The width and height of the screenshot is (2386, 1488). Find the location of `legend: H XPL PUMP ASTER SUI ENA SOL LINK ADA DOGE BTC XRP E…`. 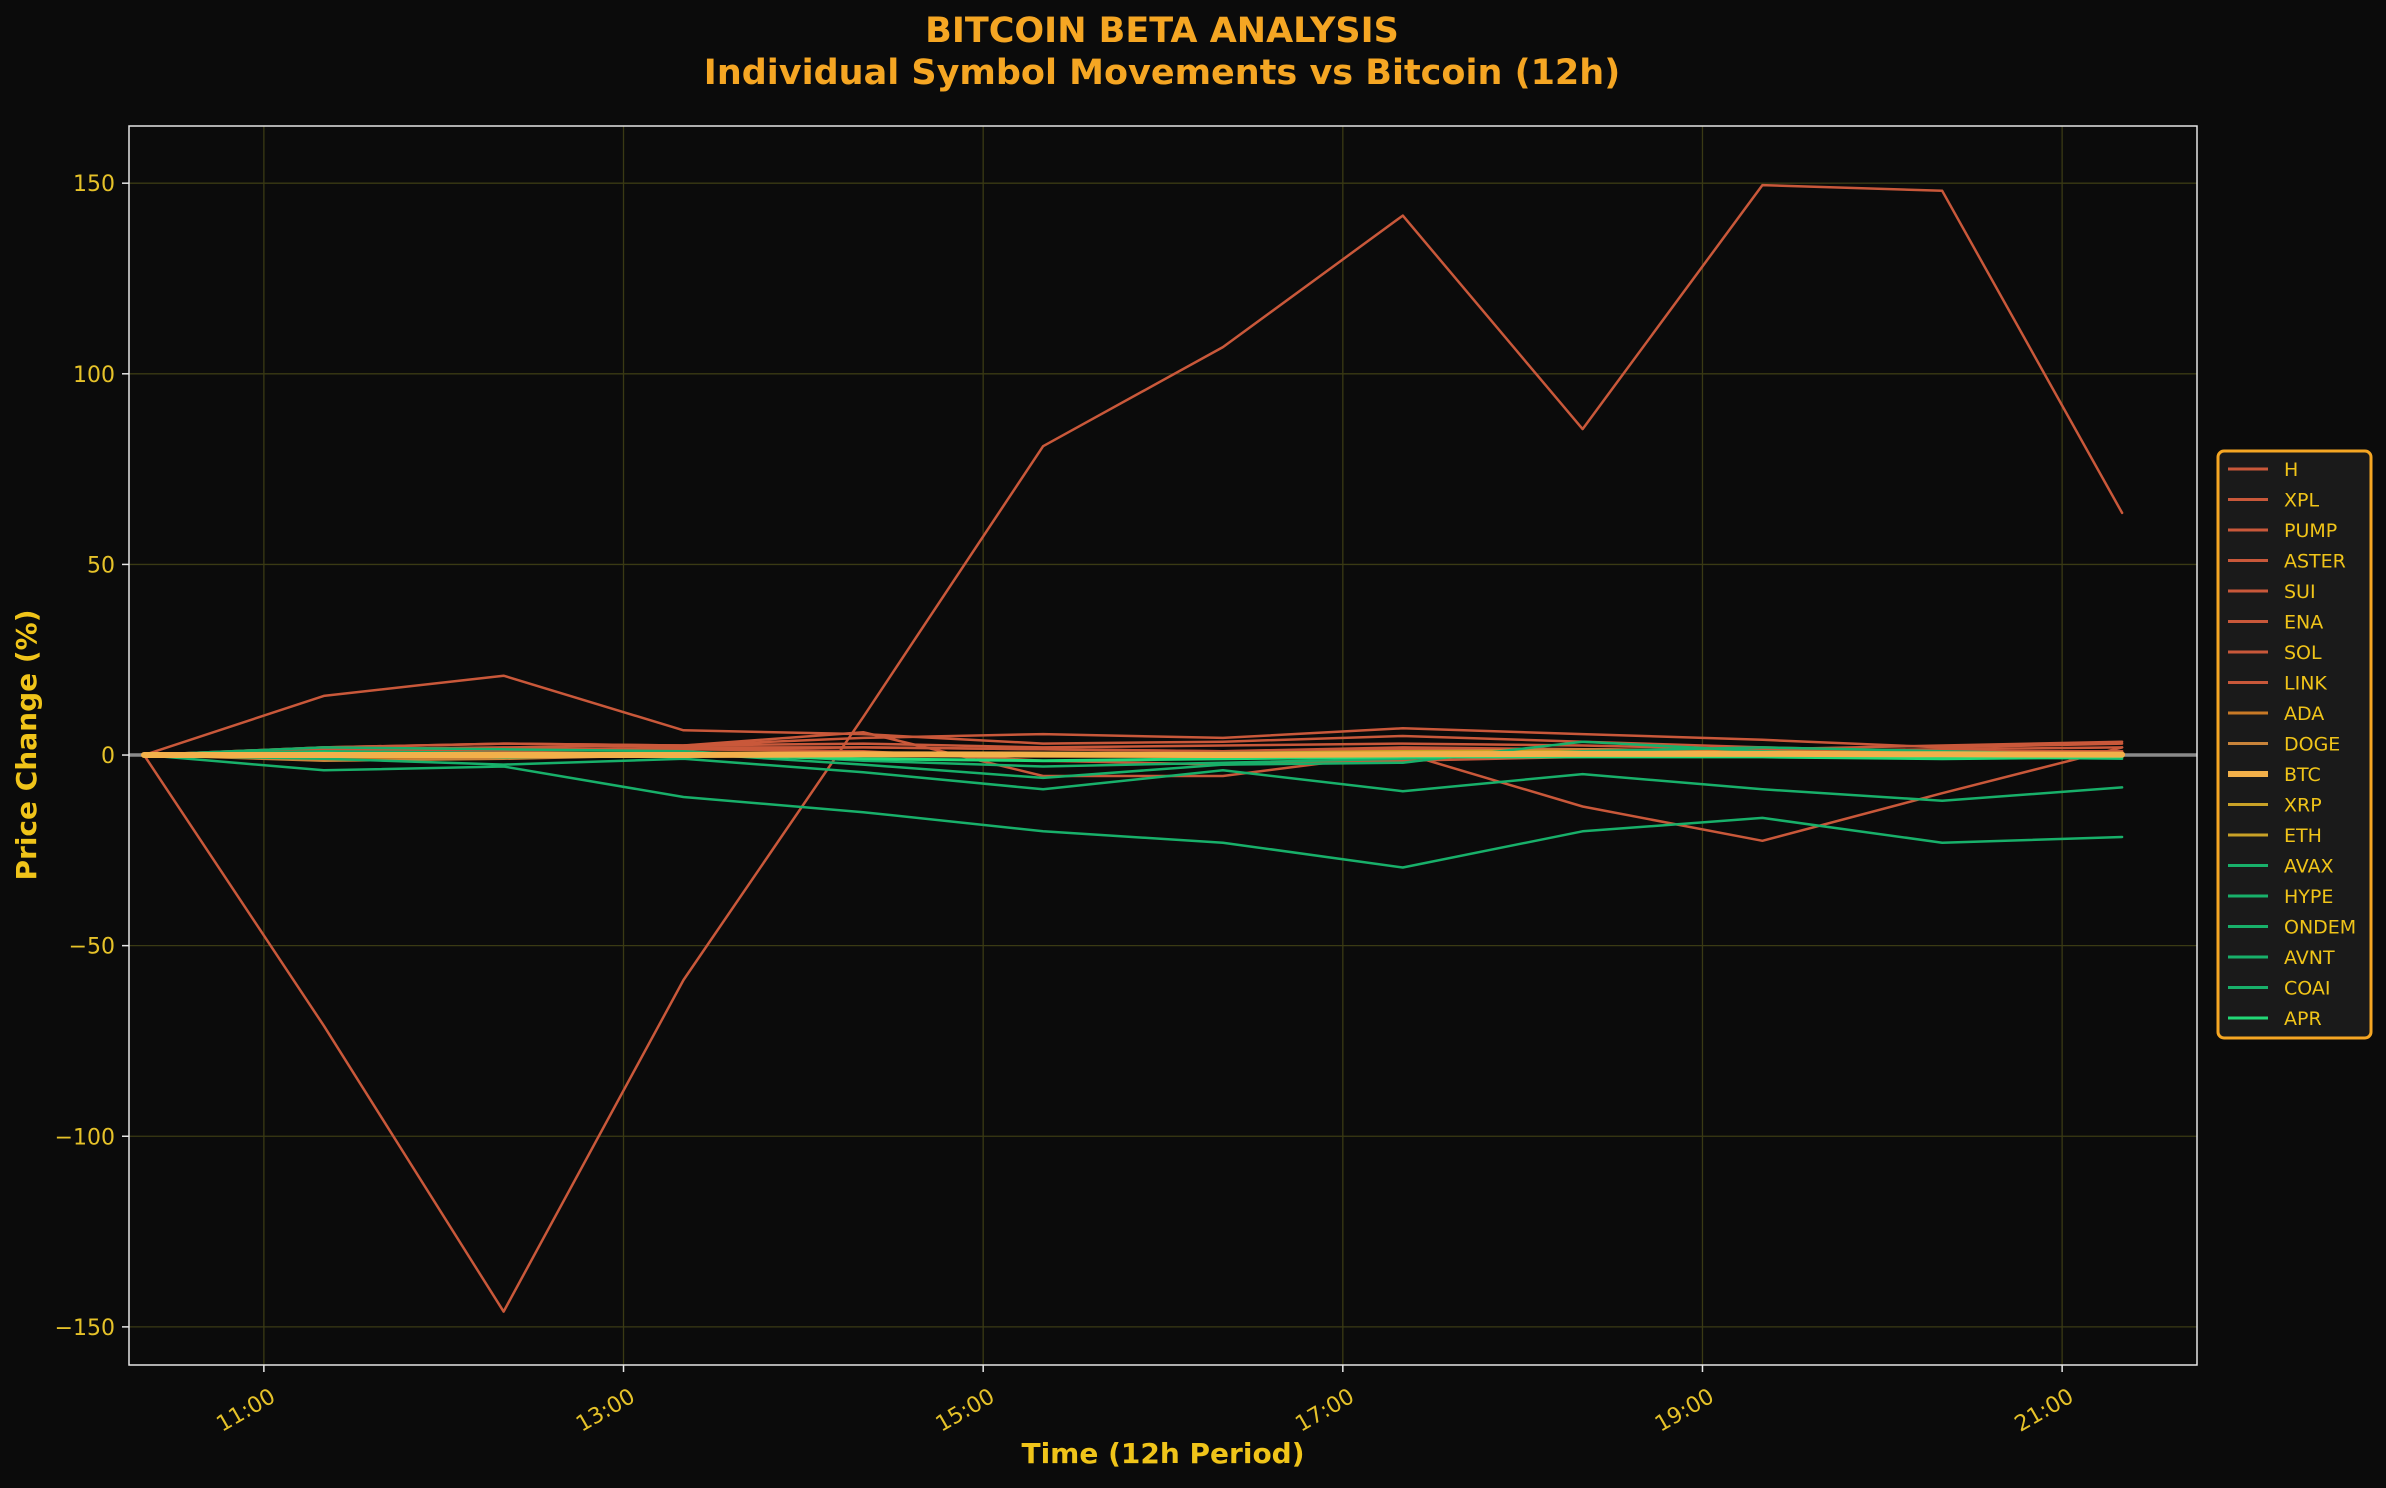

legend: H XPL PUMP ASTER SUI ENA SOL LINK ADA DOGE BTC XRP E… is located at coordinates (2294, 744).